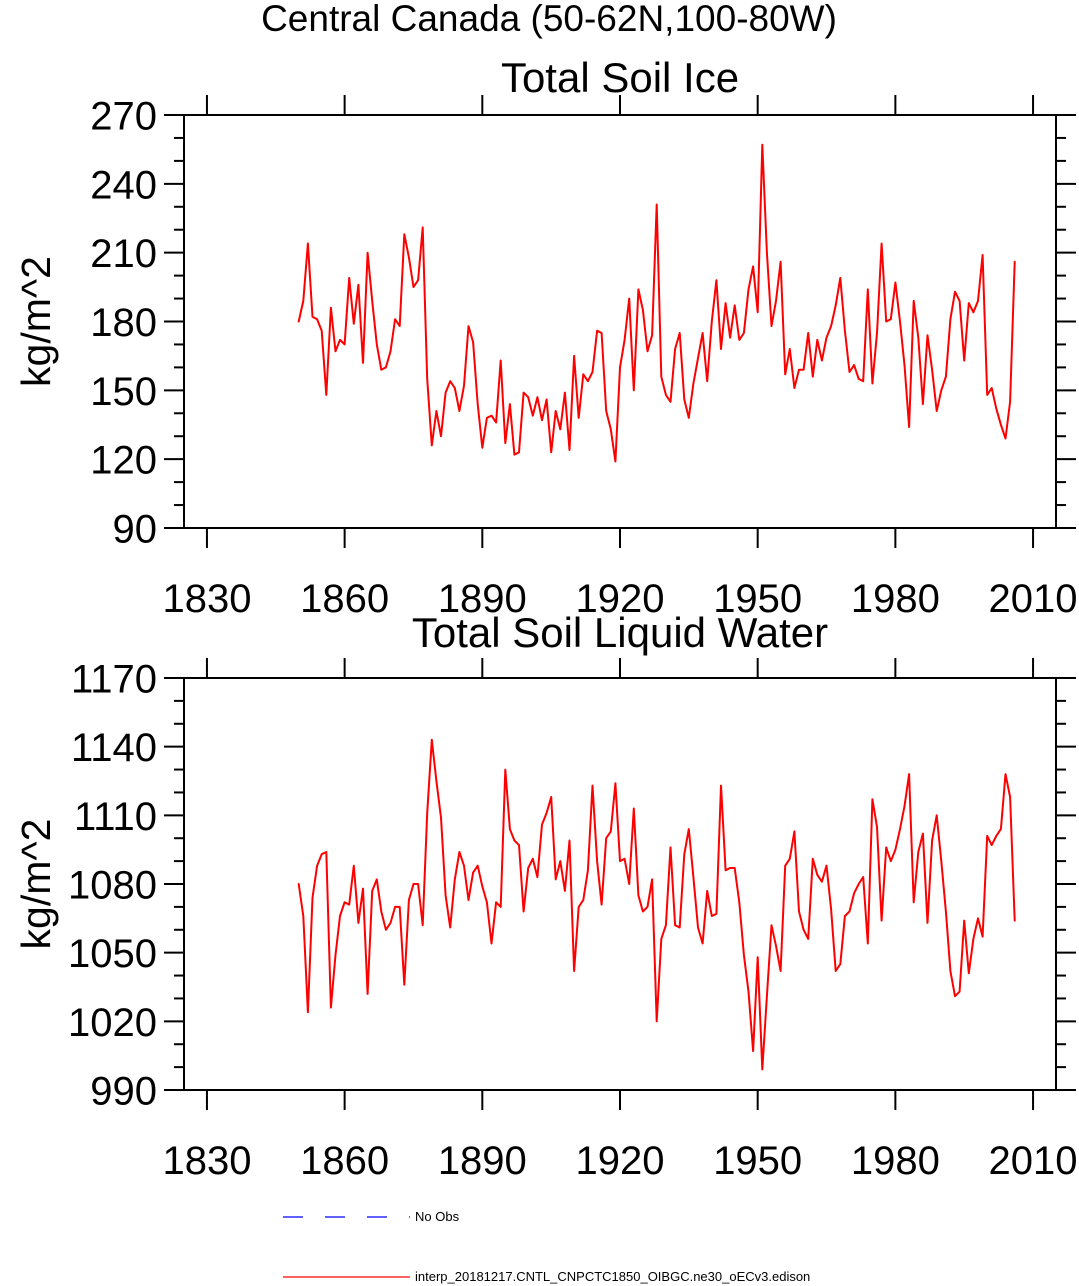  I want to click on y-tick-label: 1050, so click(112, 954).